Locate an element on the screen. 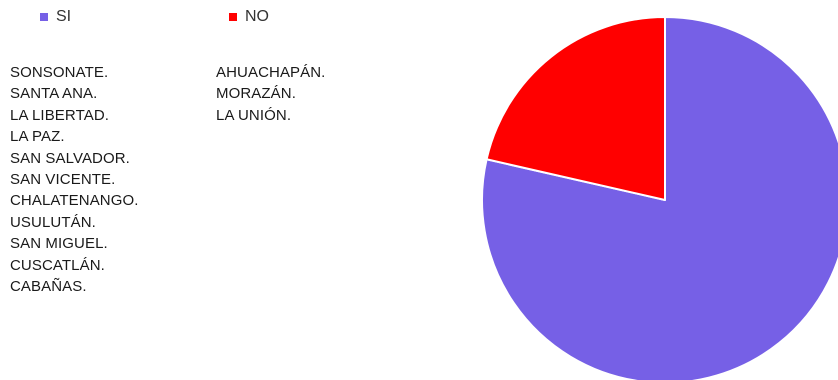 The width and height of the screenshot is (838, 380). chart-legend: SI NO is located at coordinates (210, 20).